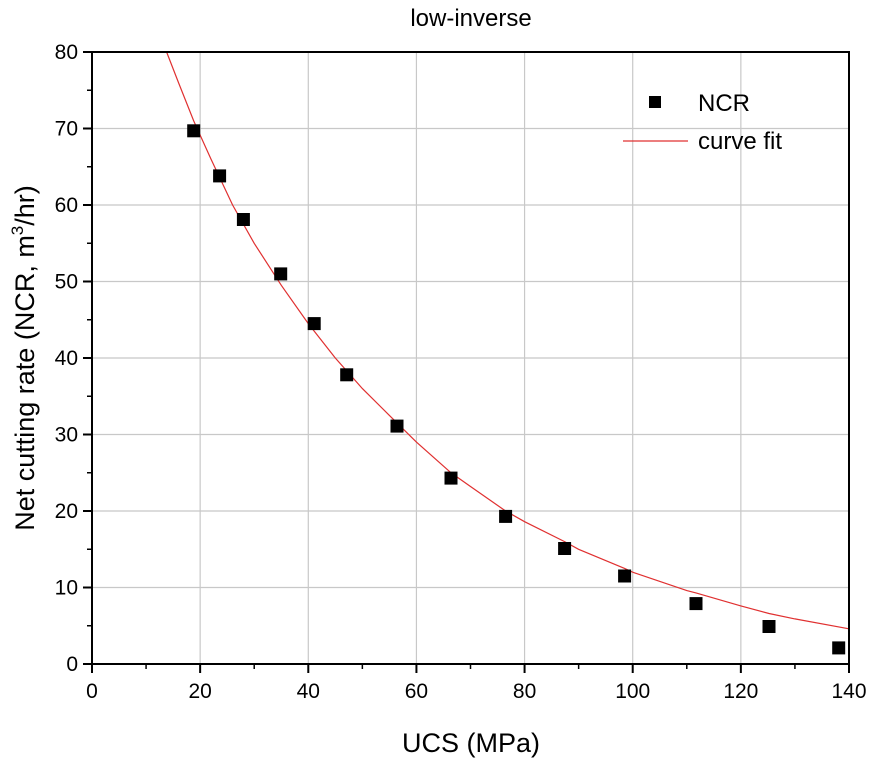  Describe the element at coordinates (470, 18) in the screenshot. I see `chart-title: low-inverse` at that location.